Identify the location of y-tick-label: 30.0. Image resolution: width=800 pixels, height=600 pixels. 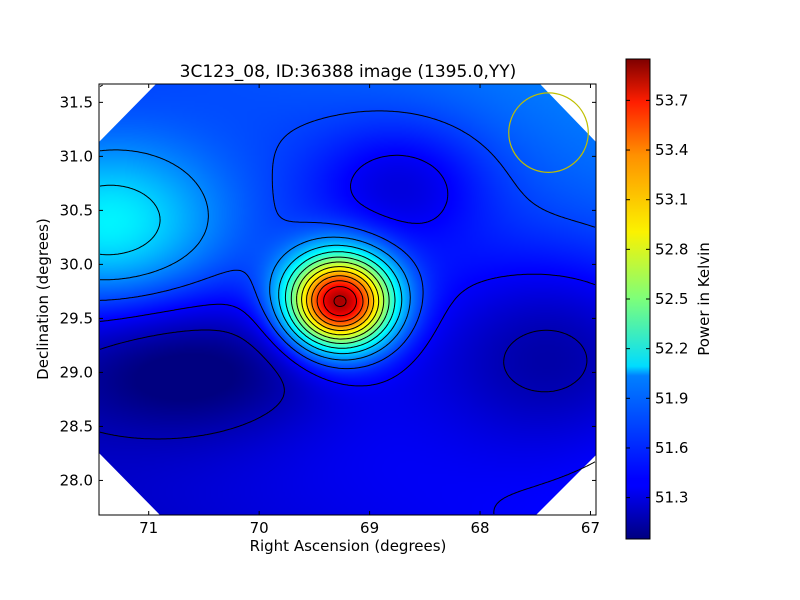
(76, 264).